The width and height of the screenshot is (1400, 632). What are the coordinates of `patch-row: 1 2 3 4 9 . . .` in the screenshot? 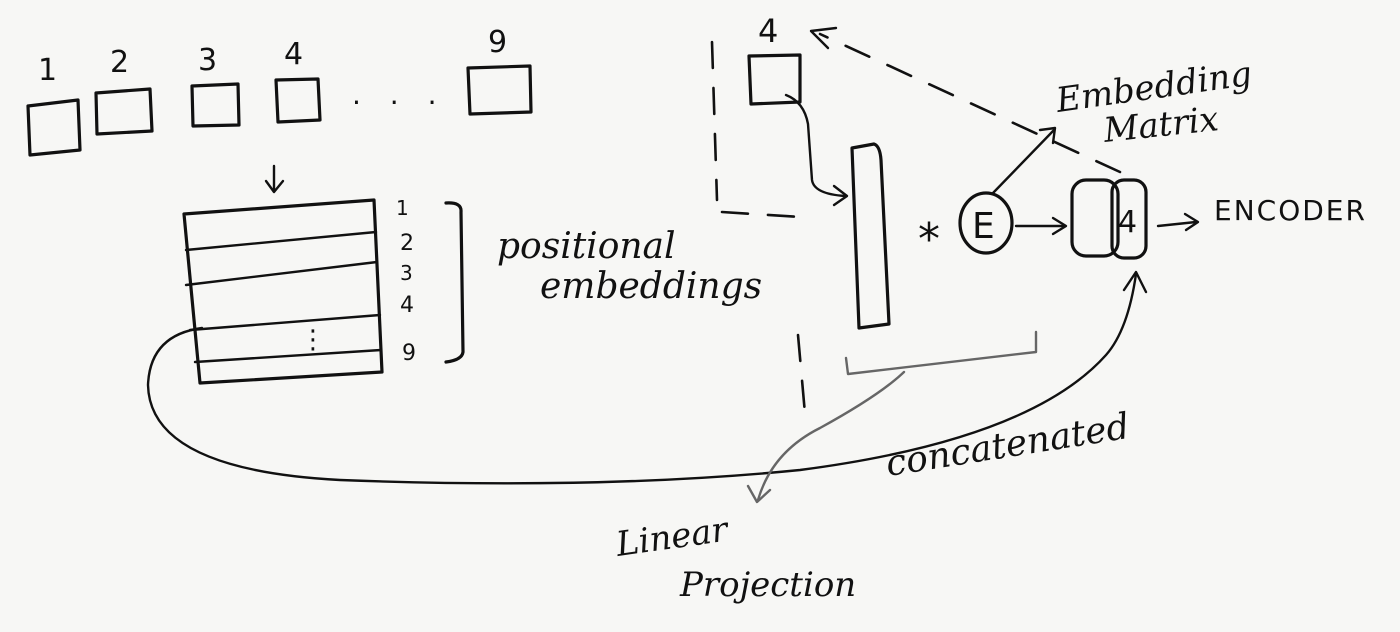 It's located at (279, 109).